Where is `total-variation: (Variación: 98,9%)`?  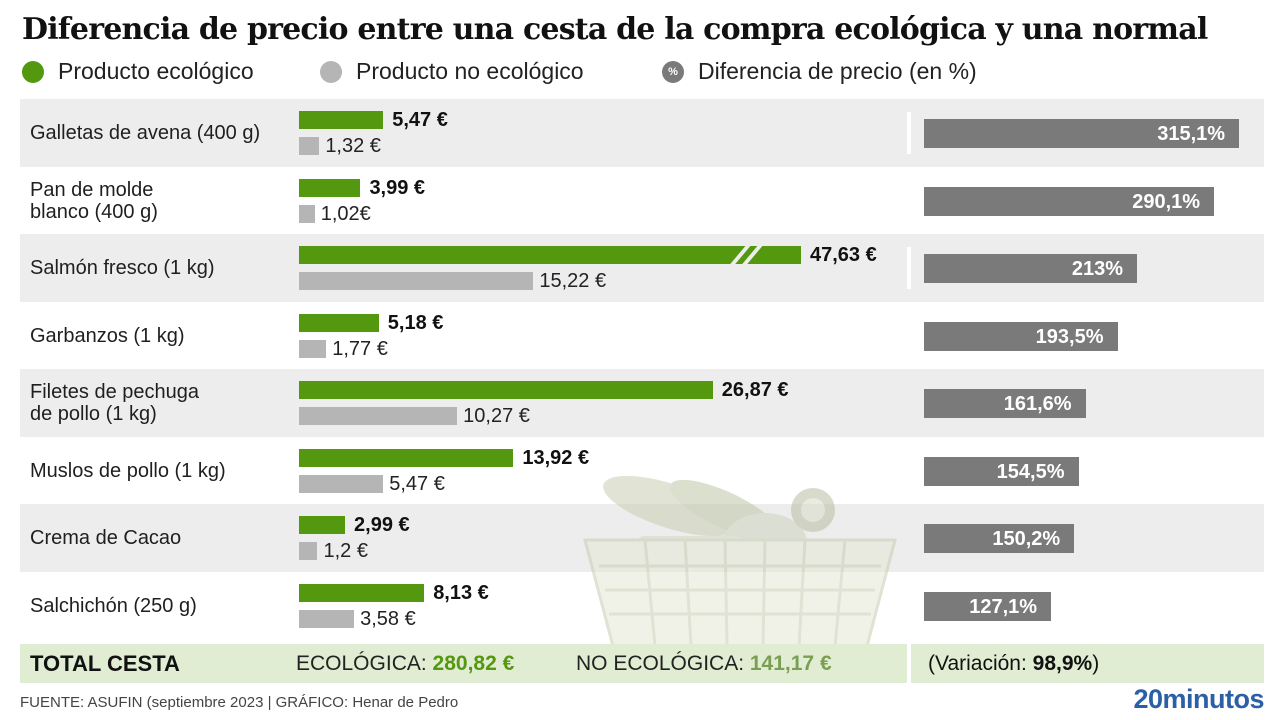
total-variation: (Variación: 98,9%) is located at coordinates (1013, 664).